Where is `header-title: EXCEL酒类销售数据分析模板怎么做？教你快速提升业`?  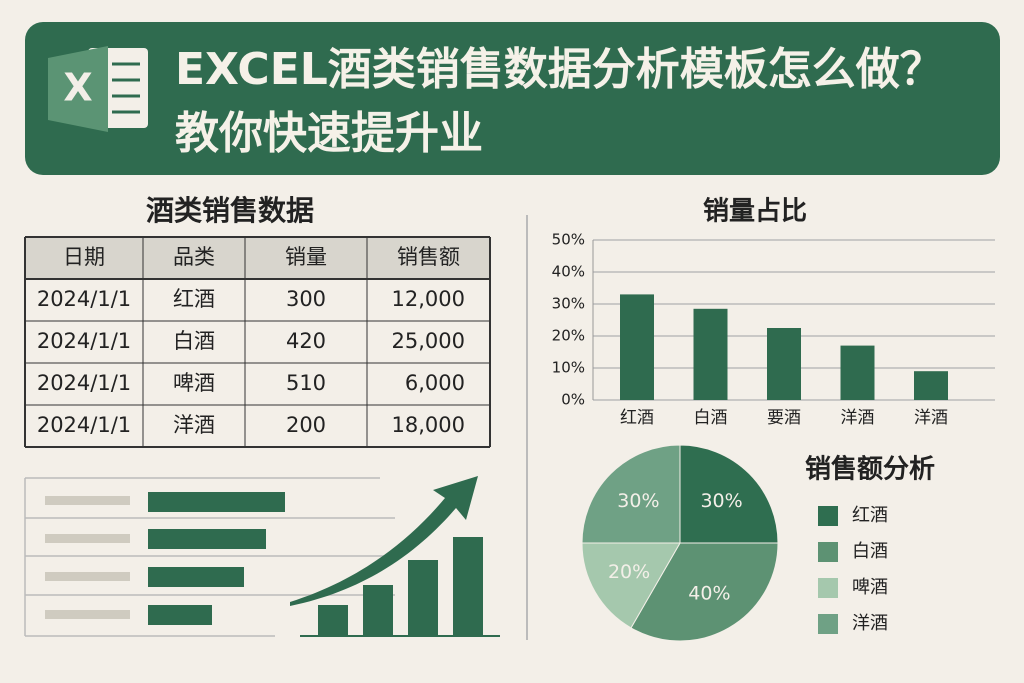 header-title: EXCEL酒类销售数据分析模板怎么做？教你快速提升业 is located at coordinates (559, 101).